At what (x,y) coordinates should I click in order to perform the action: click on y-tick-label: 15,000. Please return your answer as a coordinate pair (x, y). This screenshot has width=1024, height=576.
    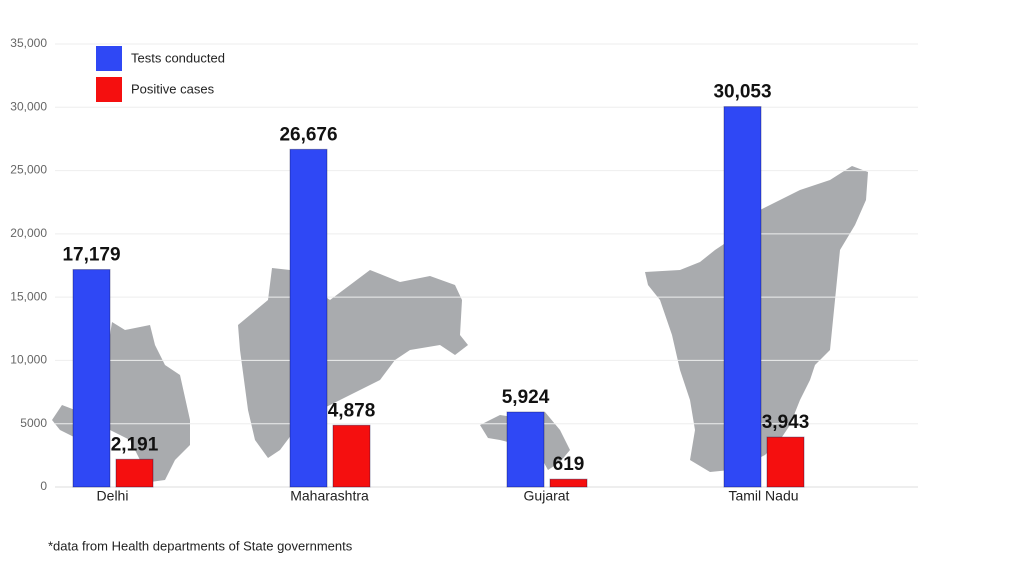
    Looking at the image, I should click on (28, 296).